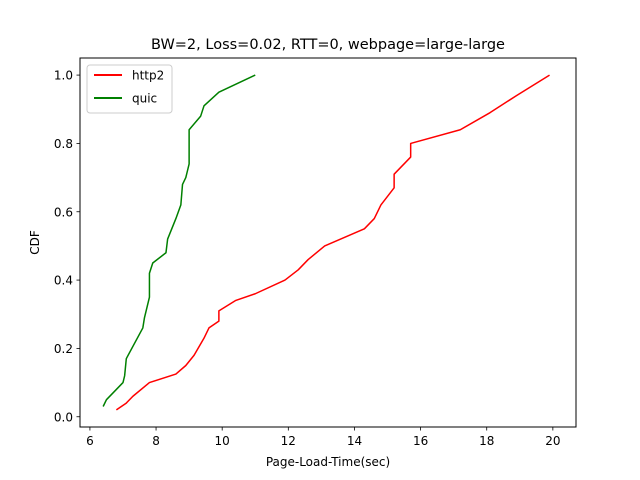 The height and width of the screenshot is (480, 640). What do you see at coordinates (63, 417) in the screenshot?
I see `y-tick-label: 0.0` at bounding box center [63, 417].